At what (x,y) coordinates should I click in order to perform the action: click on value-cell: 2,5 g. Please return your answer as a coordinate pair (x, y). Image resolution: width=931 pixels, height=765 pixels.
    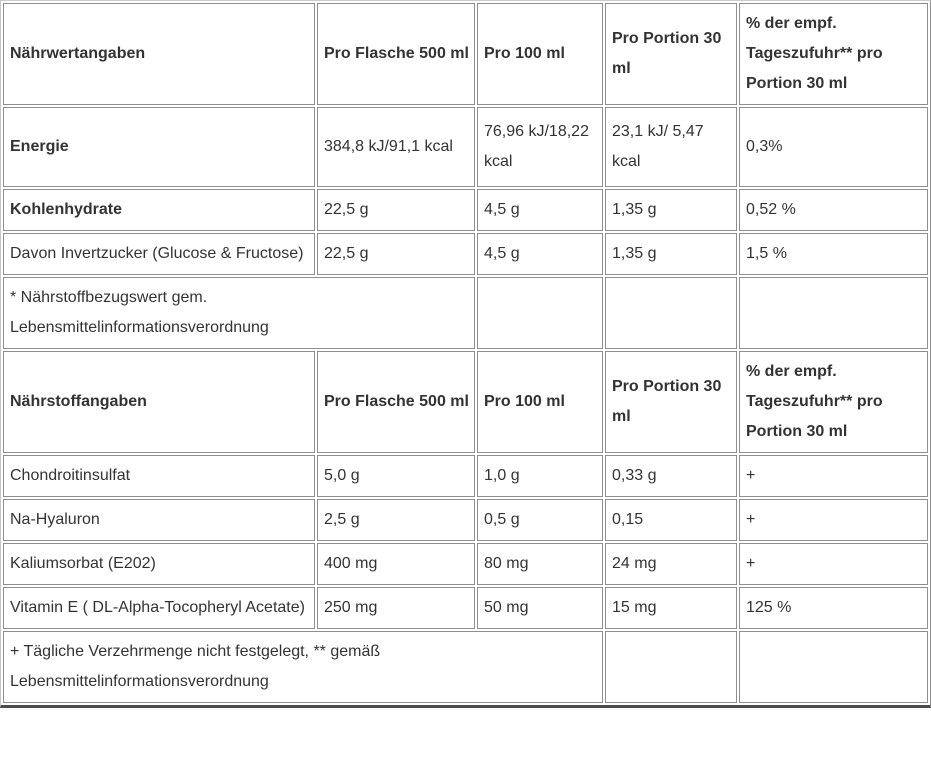
    Looking at the image, I should click on (396, 520).